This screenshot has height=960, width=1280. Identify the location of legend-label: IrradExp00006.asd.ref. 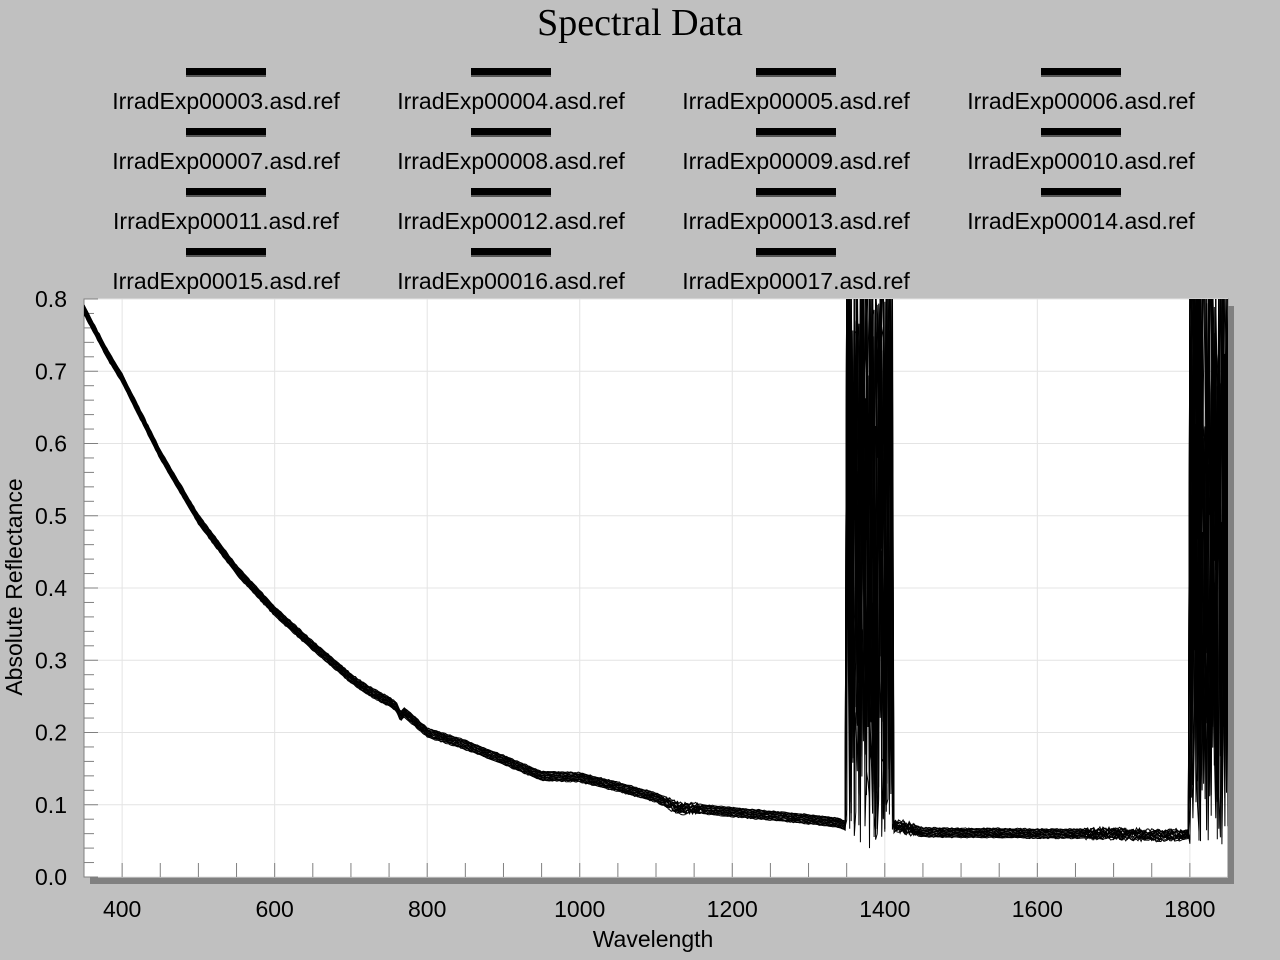
(1081, 101).